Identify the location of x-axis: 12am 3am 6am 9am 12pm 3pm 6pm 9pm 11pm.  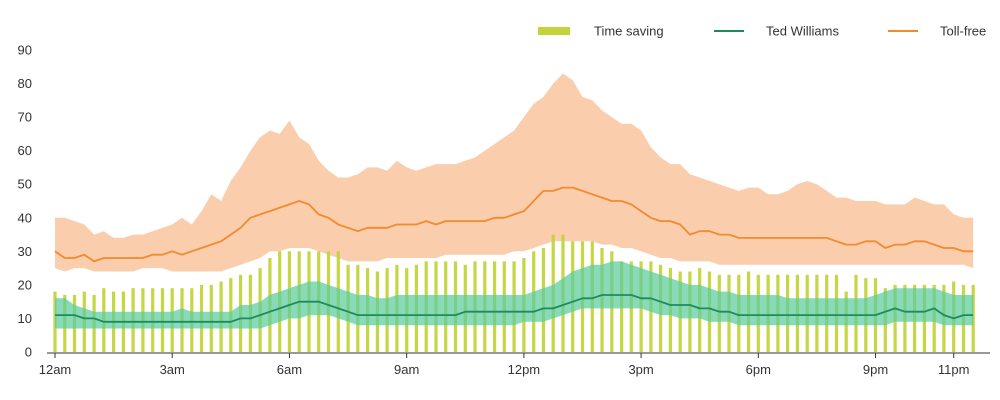
(514, 364).